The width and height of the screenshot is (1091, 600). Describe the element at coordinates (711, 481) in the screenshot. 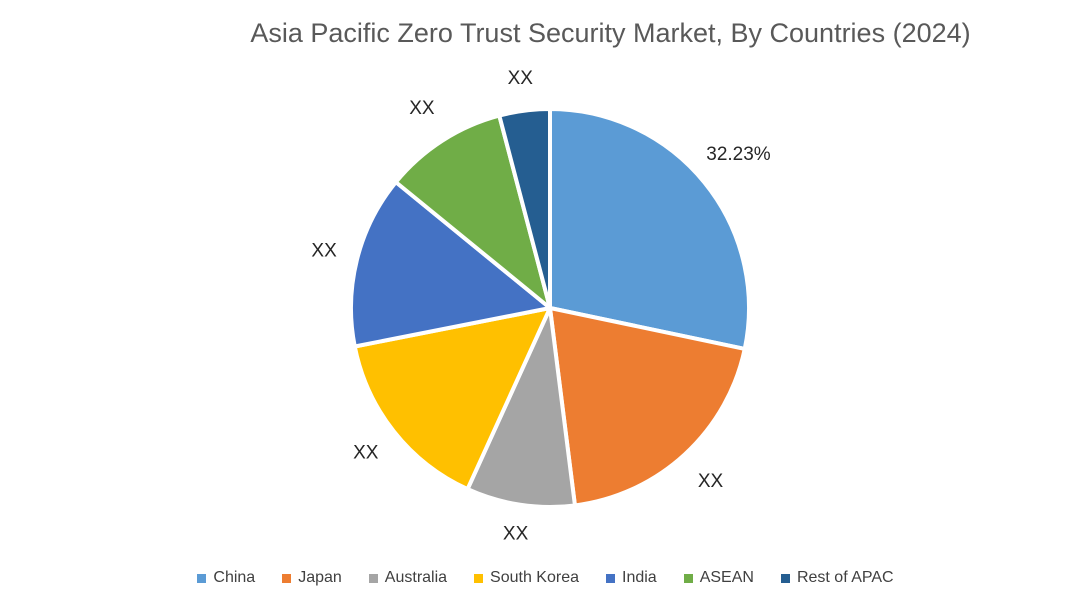

I see `data-label-japan: XX` at that location.